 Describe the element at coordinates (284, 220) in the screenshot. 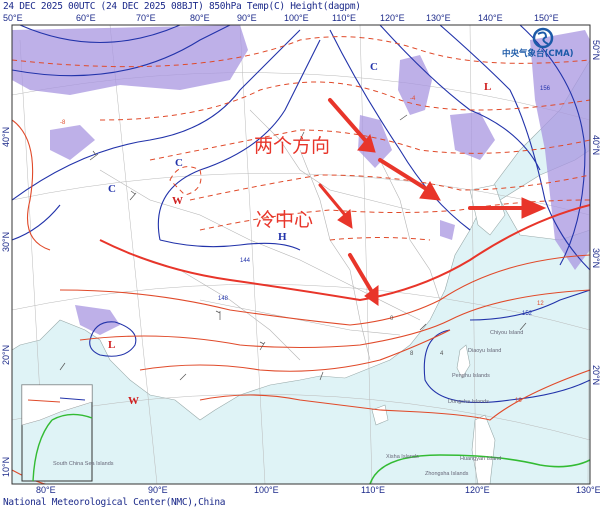

I see `annotation-cold-center: 冷中心` at that location.